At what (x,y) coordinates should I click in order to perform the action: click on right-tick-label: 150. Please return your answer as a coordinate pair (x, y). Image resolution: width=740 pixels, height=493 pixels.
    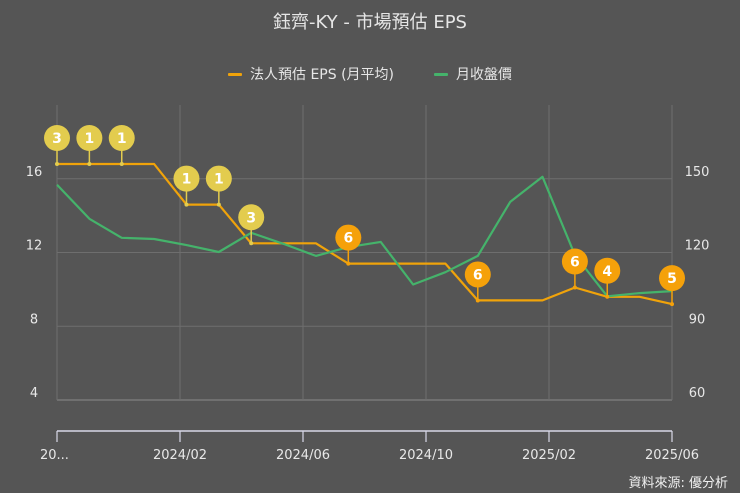
    Looking at the image, I should click on (697, 172).